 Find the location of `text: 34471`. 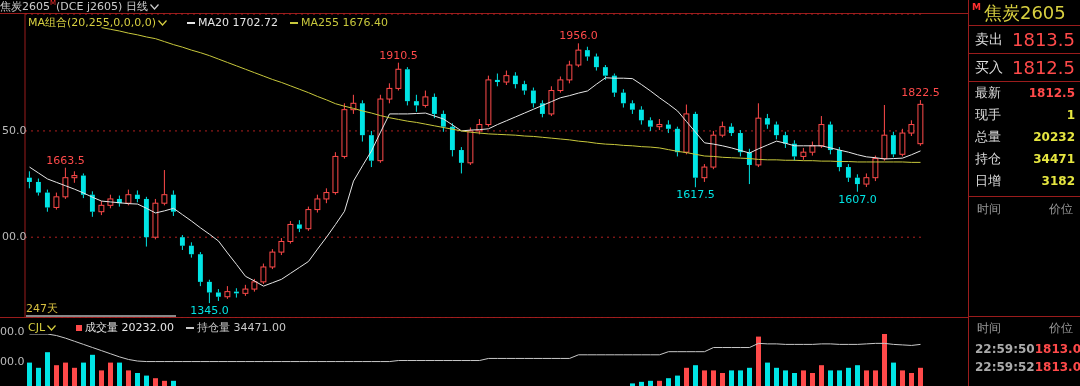

text: 34471 is located at coordinates (1054, 159).